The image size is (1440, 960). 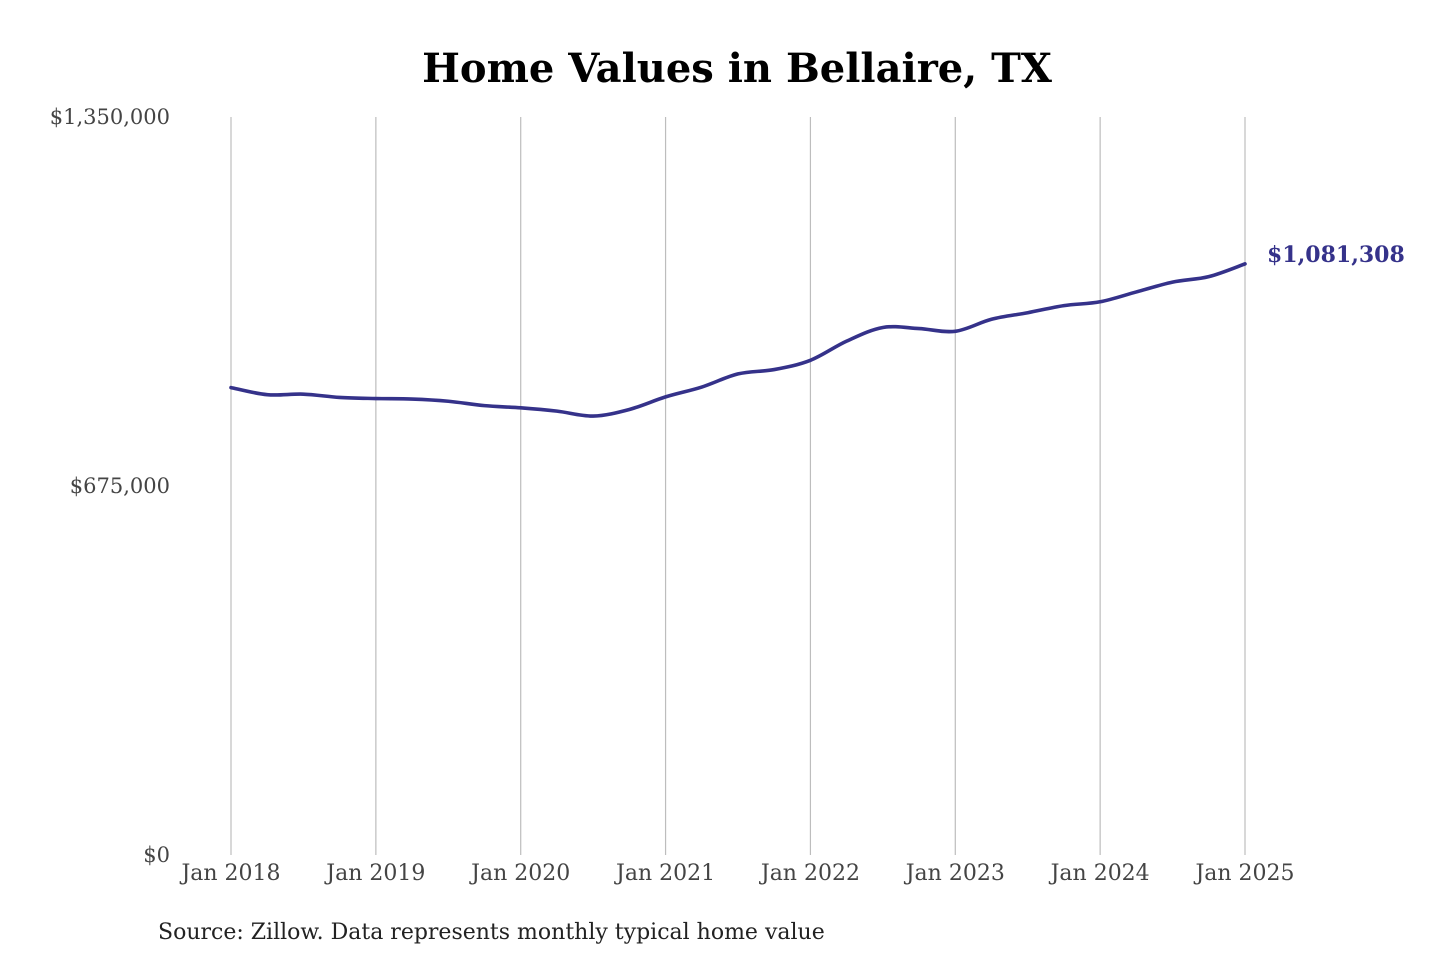 What do you see at coordinates (1099, 873) in the screenshot?
I see `x-tick-label: Jan 2024` at bounding box center [1099, 873].